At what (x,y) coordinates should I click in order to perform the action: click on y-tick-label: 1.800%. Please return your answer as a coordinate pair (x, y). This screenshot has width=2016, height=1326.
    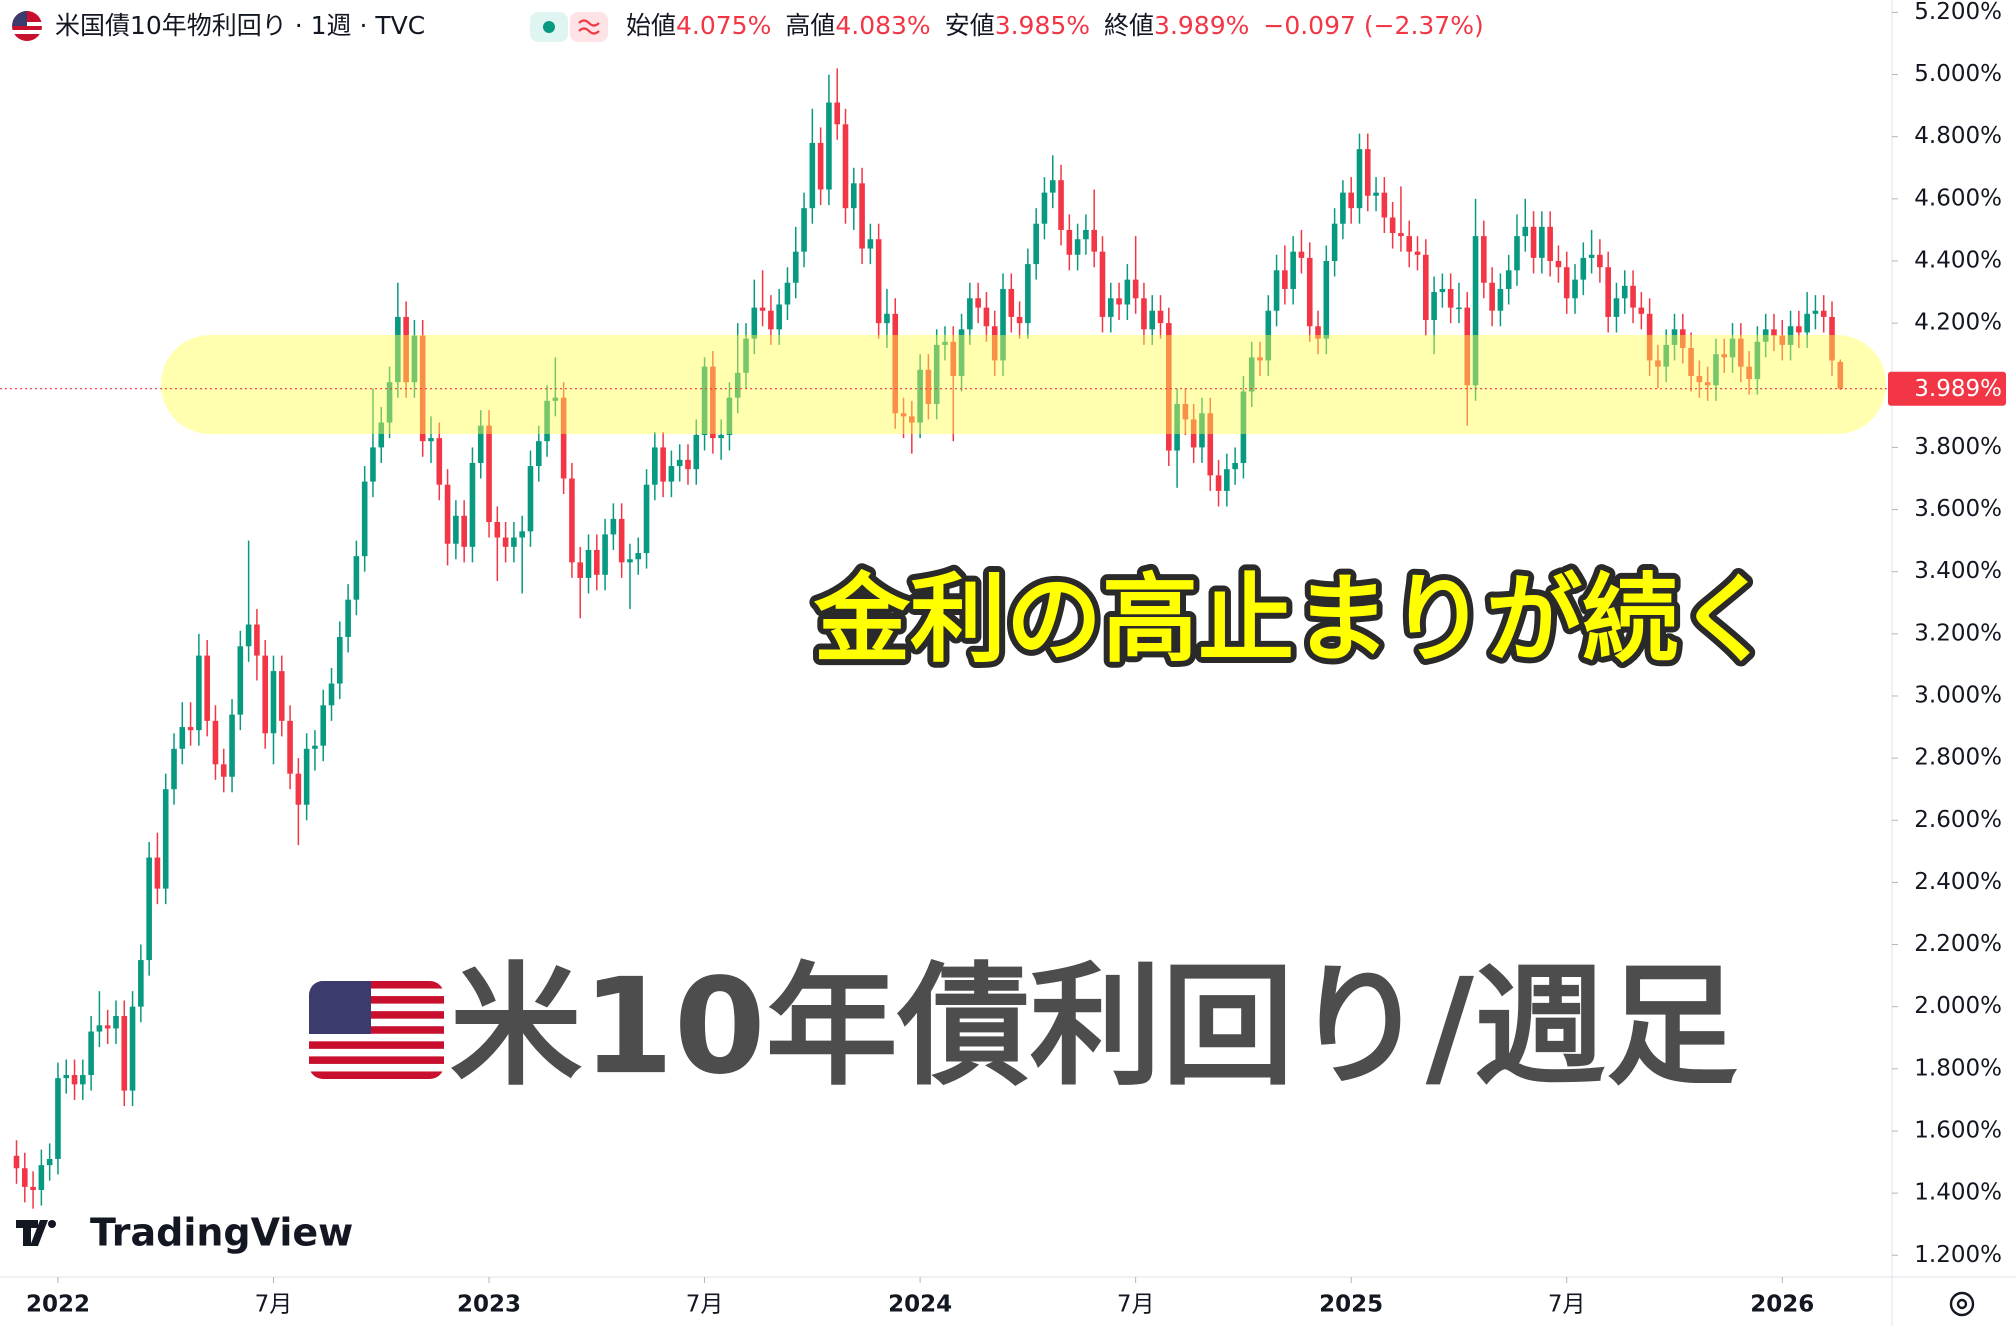
    Looking at the image, I should click on (1958, 1068).